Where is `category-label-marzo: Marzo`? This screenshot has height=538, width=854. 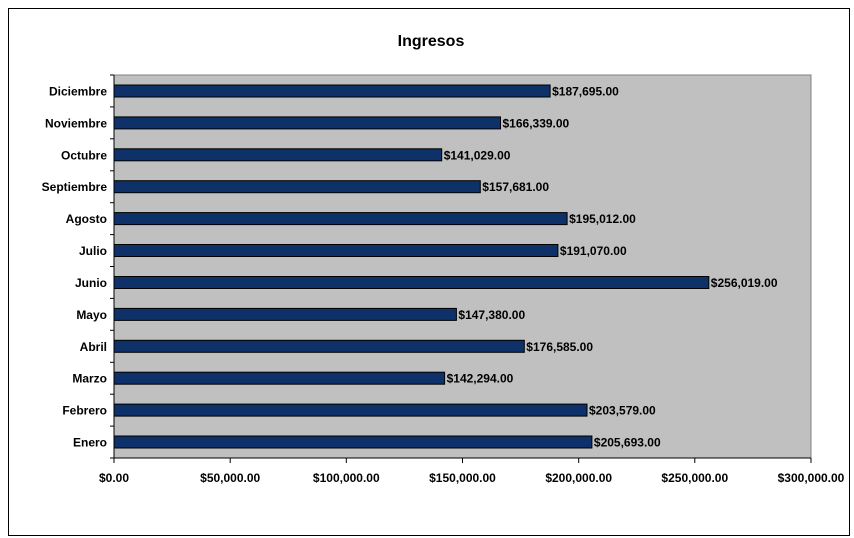 category-label-marzo: Marzo is located at coordinates (89, 379).